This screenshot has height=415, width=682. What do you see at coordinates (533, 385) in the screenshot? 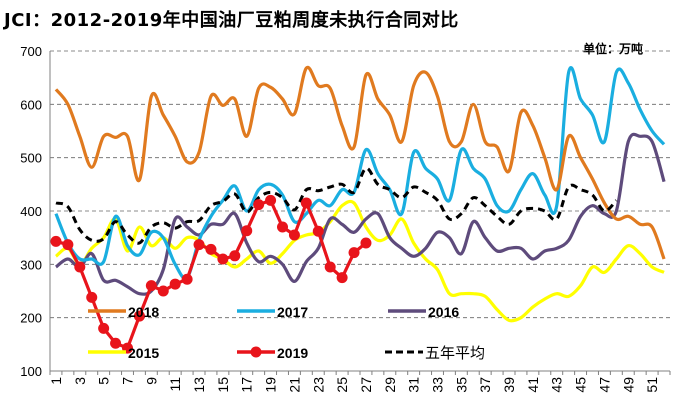
I see `x-tick-label: 41` at bounding box center [533, 385].